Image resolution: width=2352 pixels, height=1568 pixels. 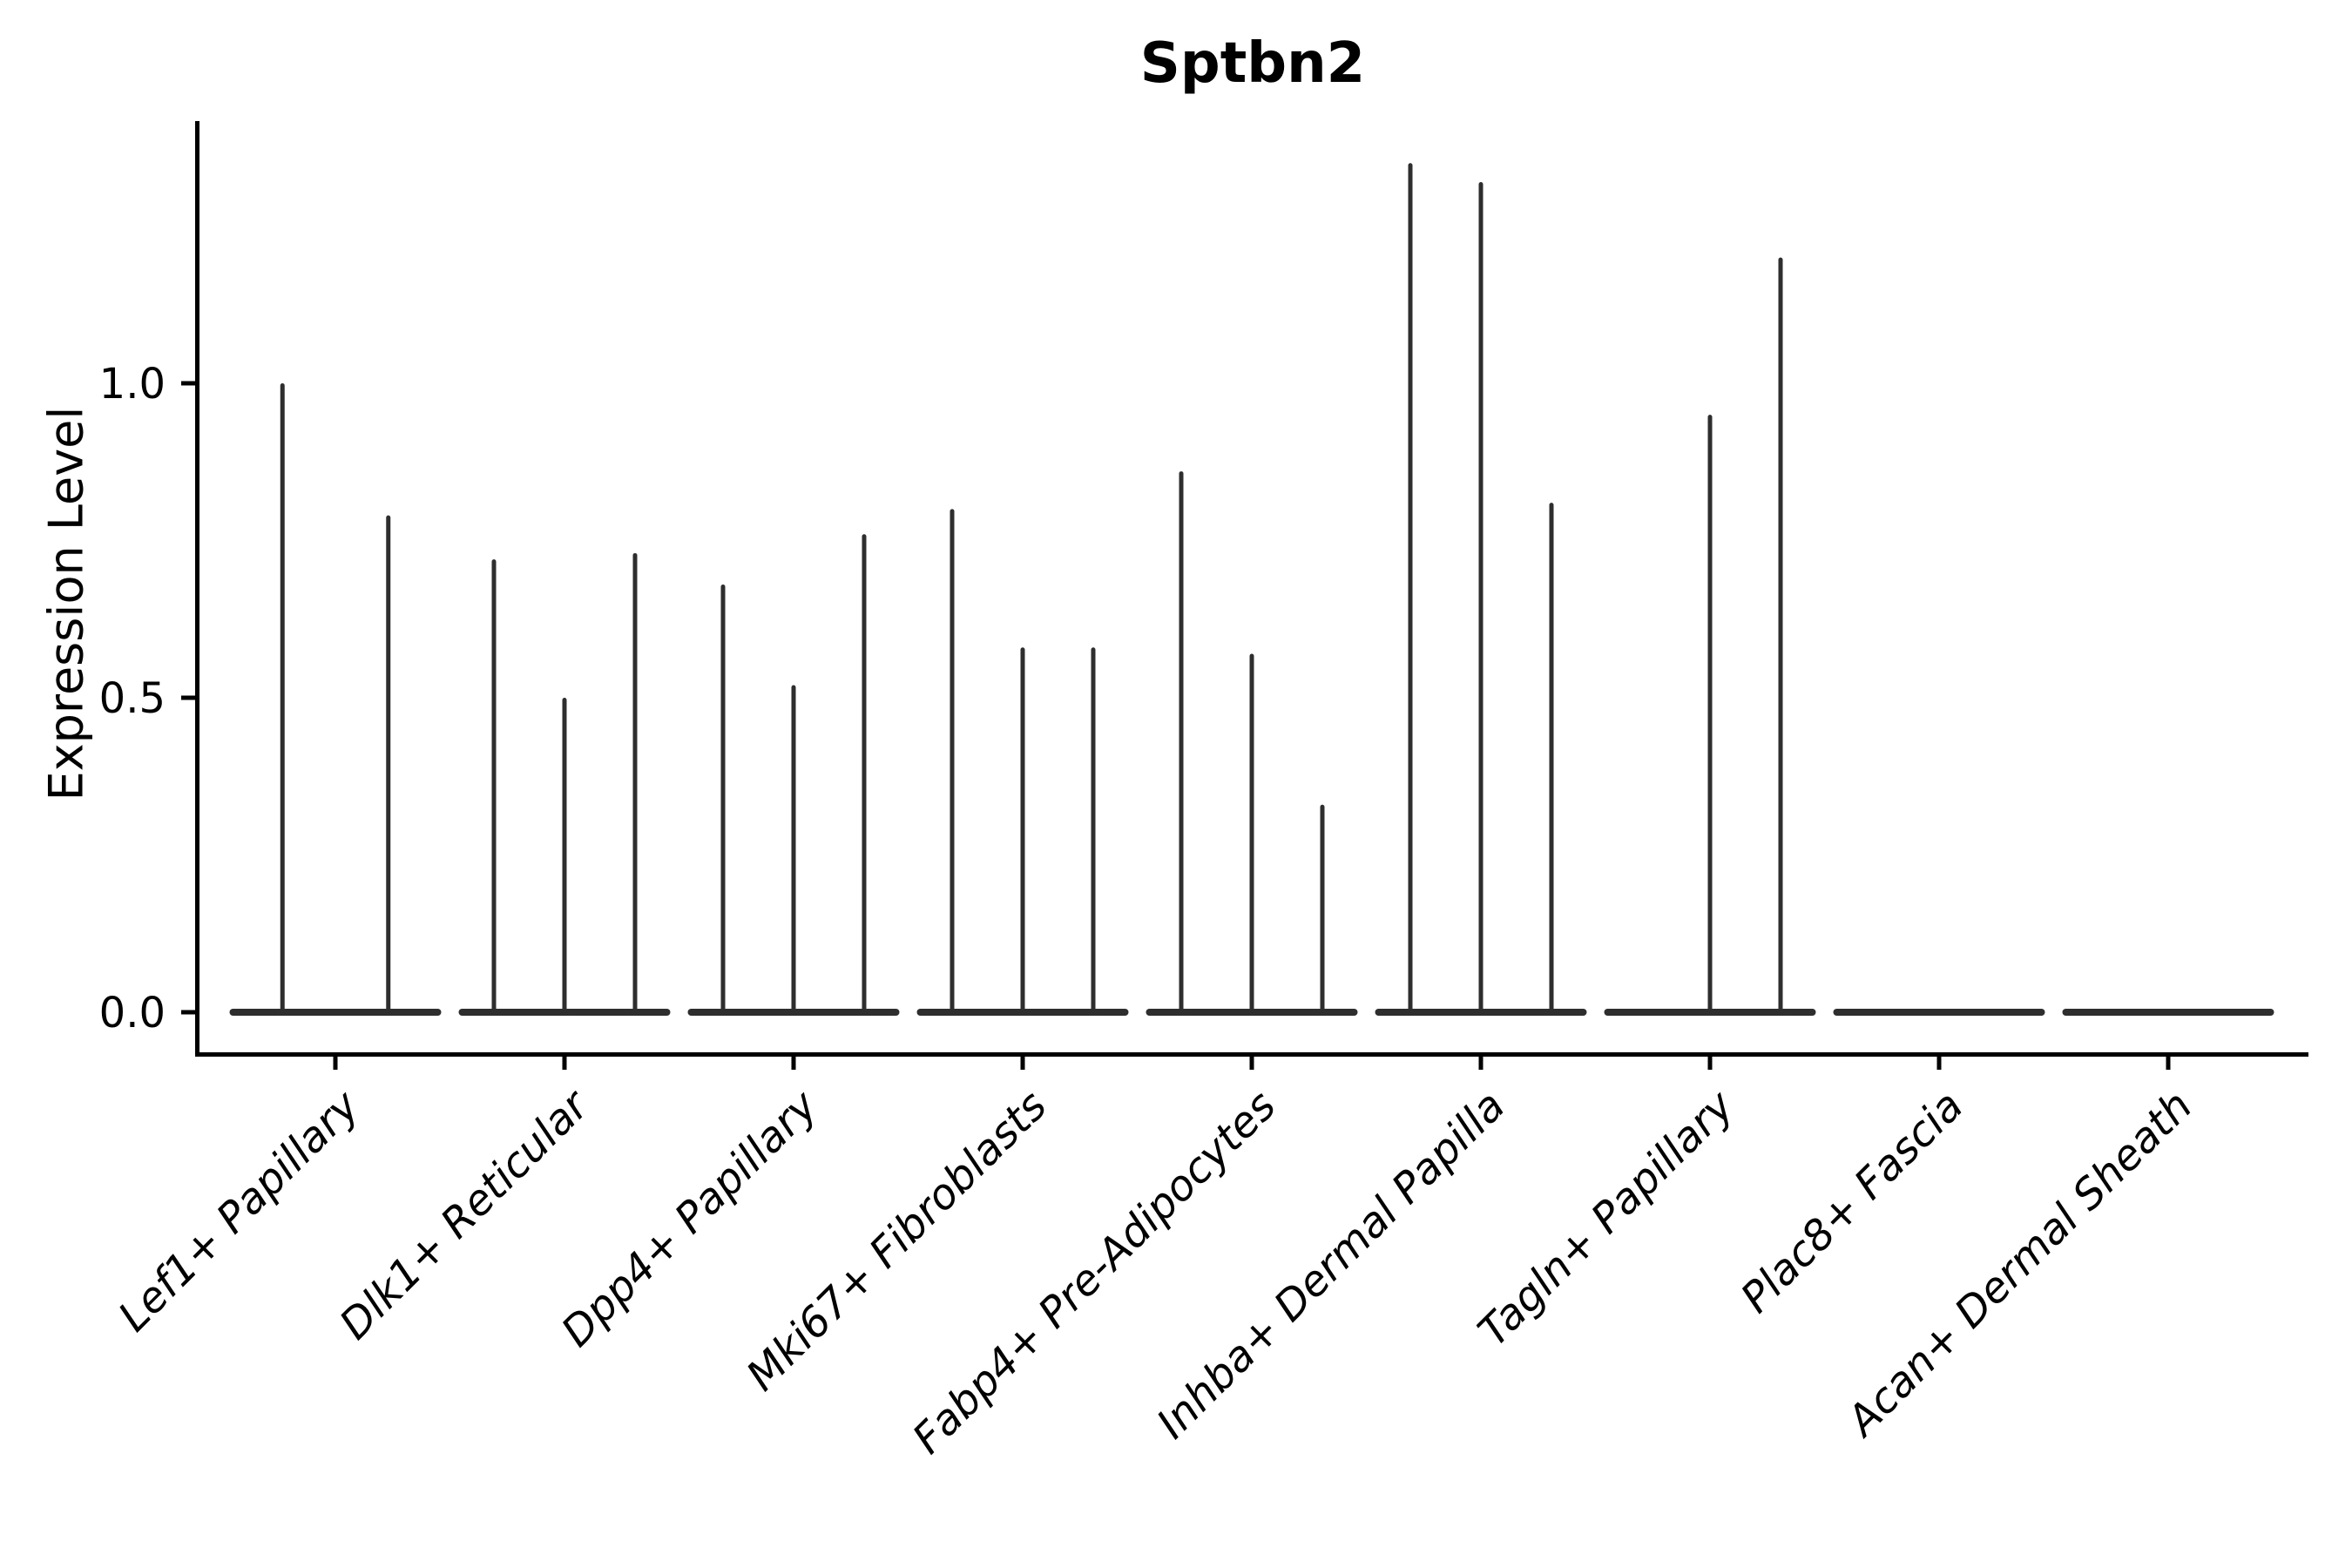 I want to click on x-tick-label: Tagln+ Papillary, so click(x=1606, y=1218).